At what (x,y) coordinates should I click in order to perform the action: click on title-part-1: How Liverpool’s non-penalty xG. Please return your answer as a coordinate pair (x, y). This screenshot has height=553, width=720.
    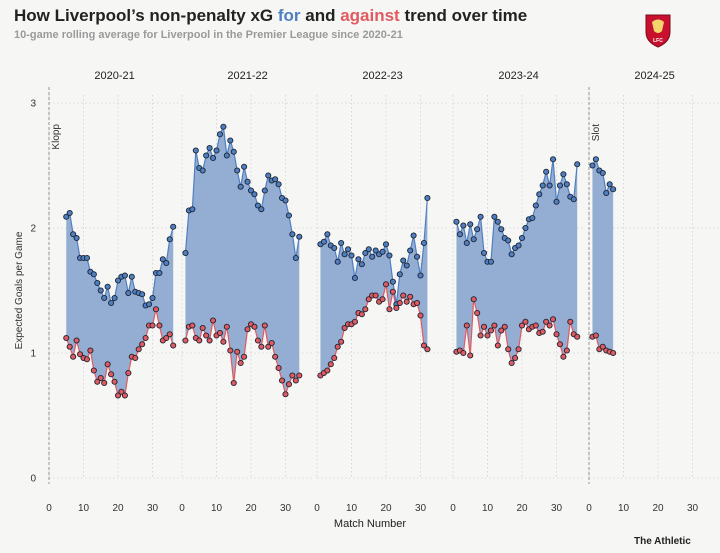
    Looking at the image, I should click on (146, 15).